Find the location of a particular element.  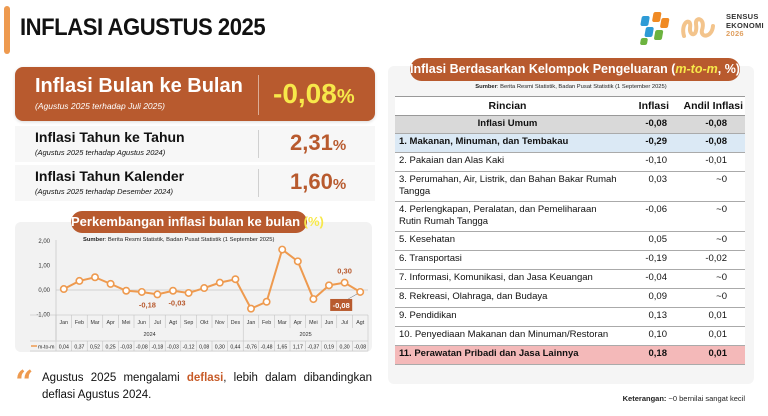

header-inflasi: Inflasi is located at coordinates (647, 106).